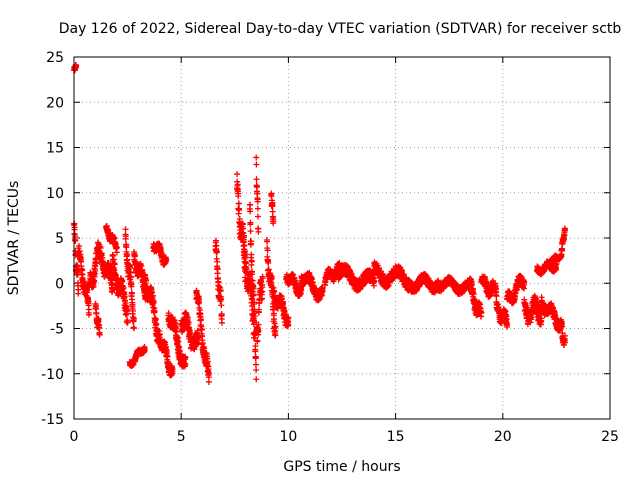 The height and width of the screenshot is (480, 640). I want to click on y-tick-label: 0, so click(59, 284).